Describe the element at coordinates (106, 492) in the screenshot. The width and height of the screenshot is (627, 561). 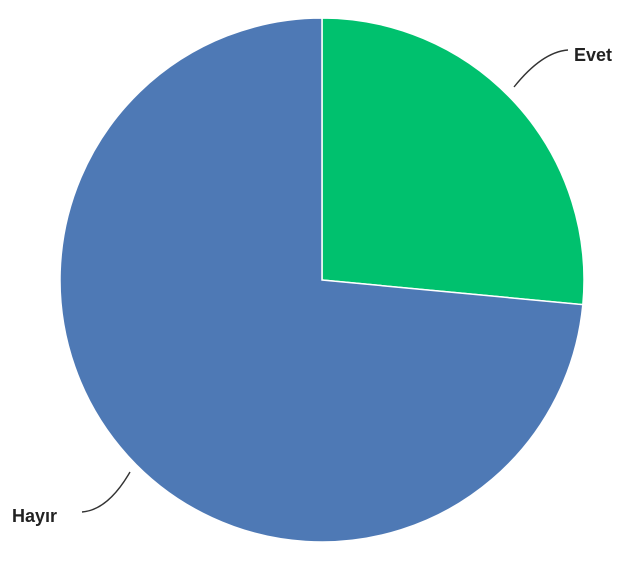
I see `leader-line-hayir` at that location.